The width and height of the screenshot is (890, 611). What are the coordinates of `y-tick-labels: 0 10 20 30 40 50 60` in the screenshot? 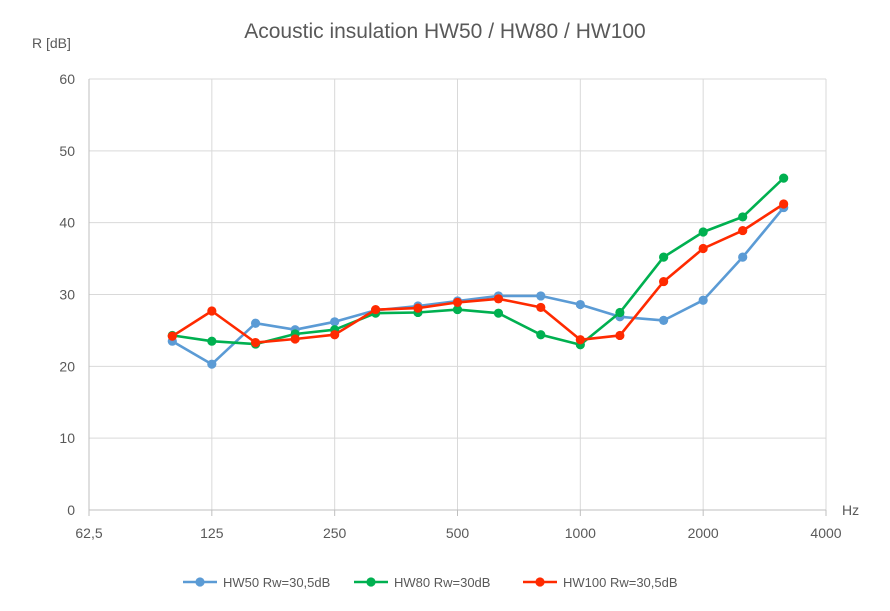 It's located at (67, 294).